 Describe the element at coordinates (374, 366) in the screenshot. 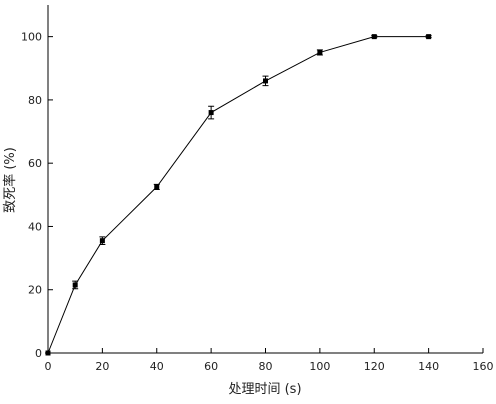

I see `x-tick-label: 120` at that location.